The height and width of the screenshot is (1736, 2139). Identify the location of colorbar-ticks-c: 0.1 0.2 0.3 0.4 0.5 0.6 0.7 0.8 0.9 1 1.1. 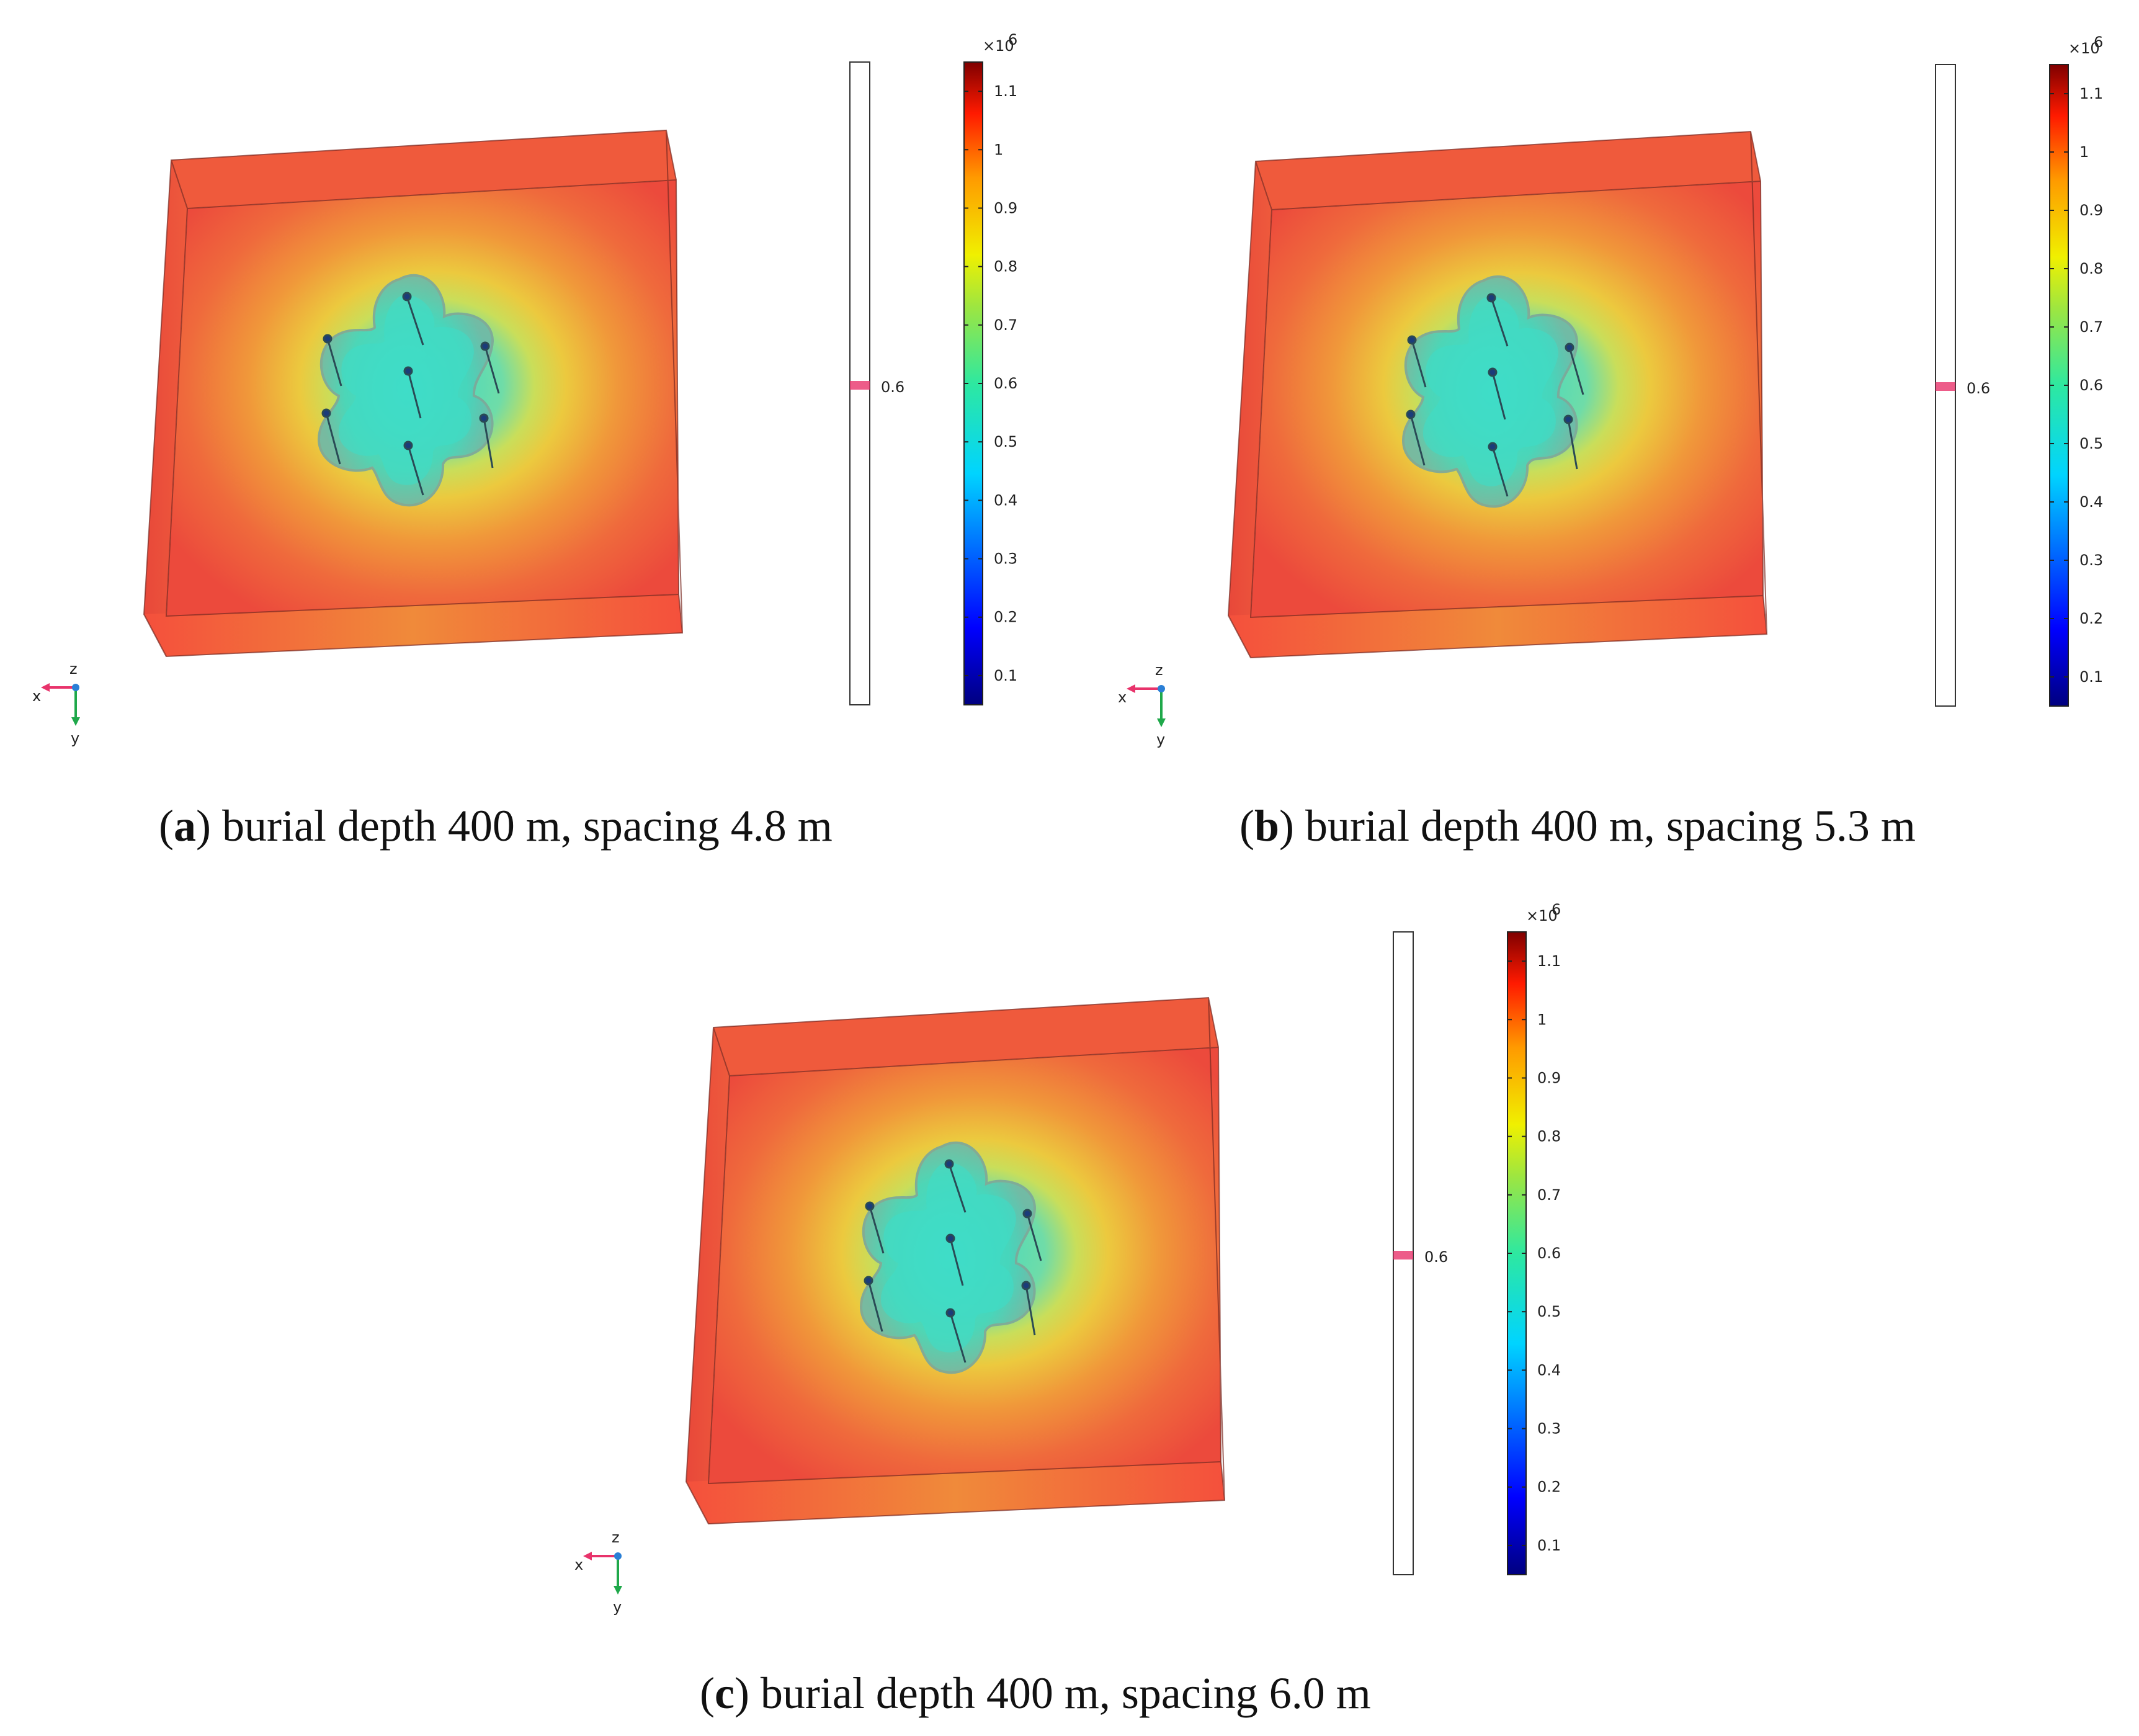
(1534, 1253).